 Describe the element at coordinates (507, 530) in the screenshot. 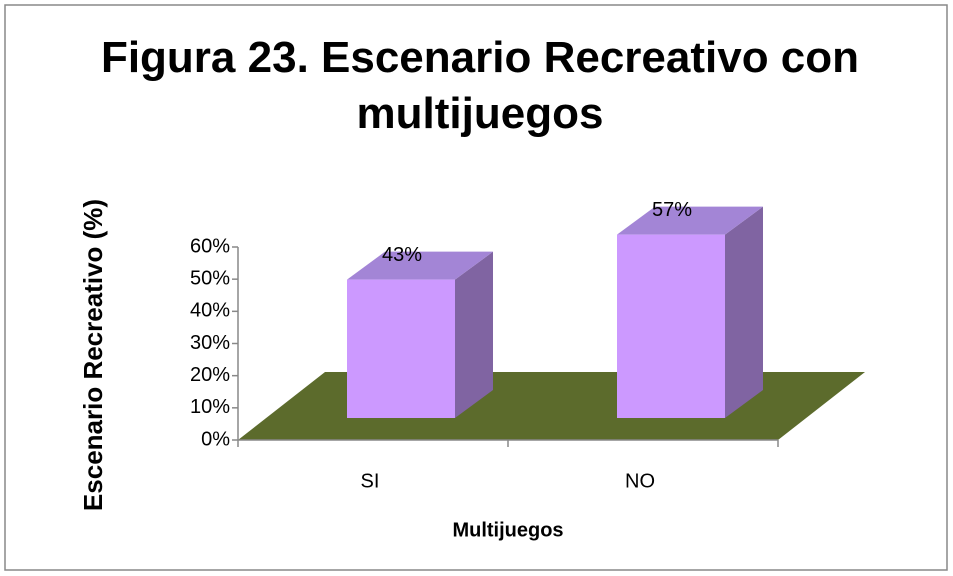

I see `x-axis-label: Multijuegos` at that location.